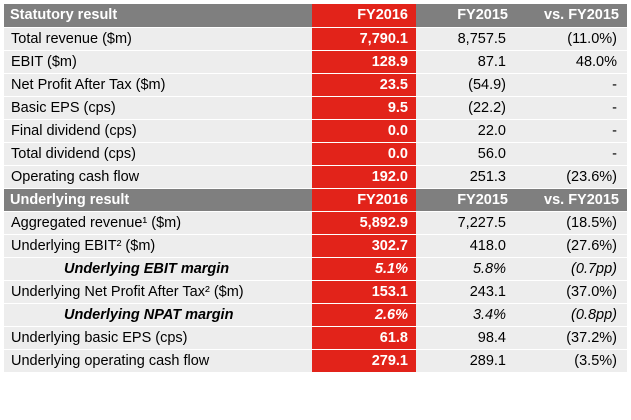  What do you see at coordinates (158, 85) in the screenshot?
I see `row-label: Net Profit After Tax ($m)` at bounding box center [158, 85].